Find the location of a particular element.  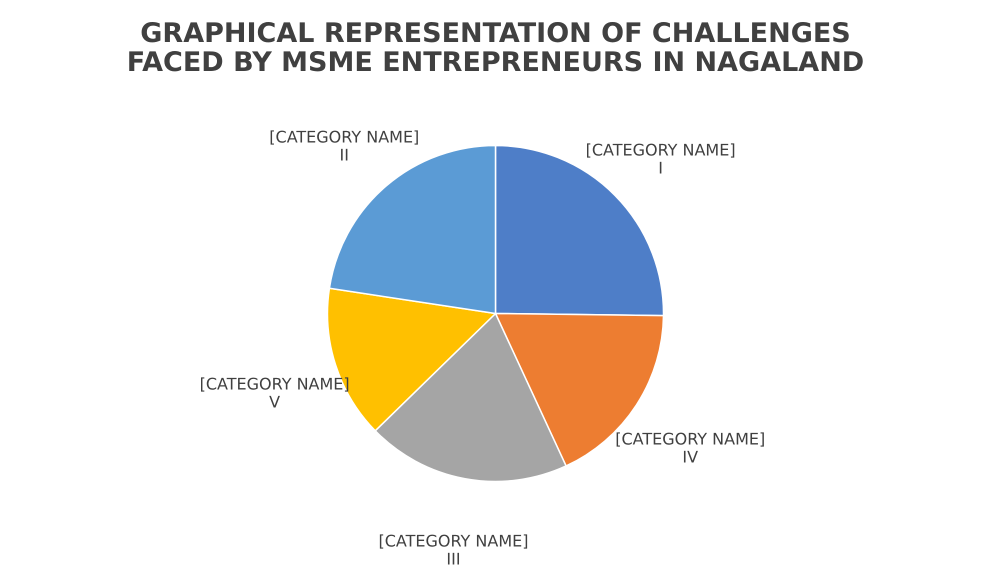

slice-label: [CATEGORY NAME] II is located at coordinates (344, 146).